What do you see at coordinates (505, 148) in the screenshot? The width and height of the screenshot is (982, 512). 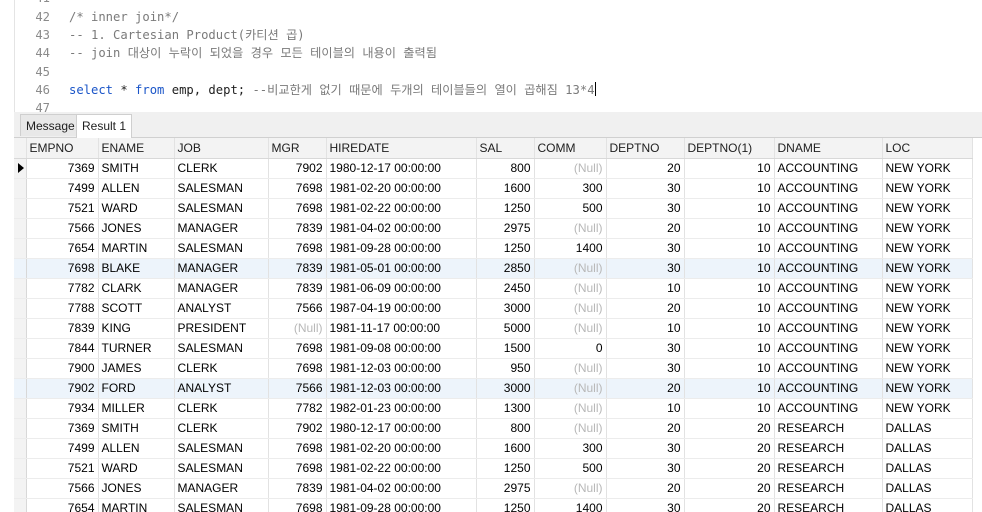 I see `column-header: SAL` at bounding box center [505, 148].